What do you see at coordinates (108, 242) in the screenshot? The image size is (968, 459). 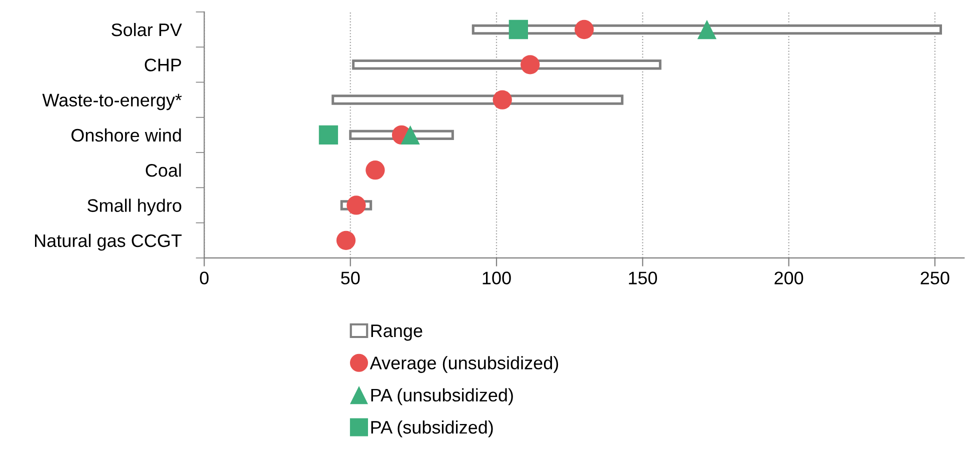 I see `y-tick-label: Natural gas CCGT` at bounding box center [108, 242].